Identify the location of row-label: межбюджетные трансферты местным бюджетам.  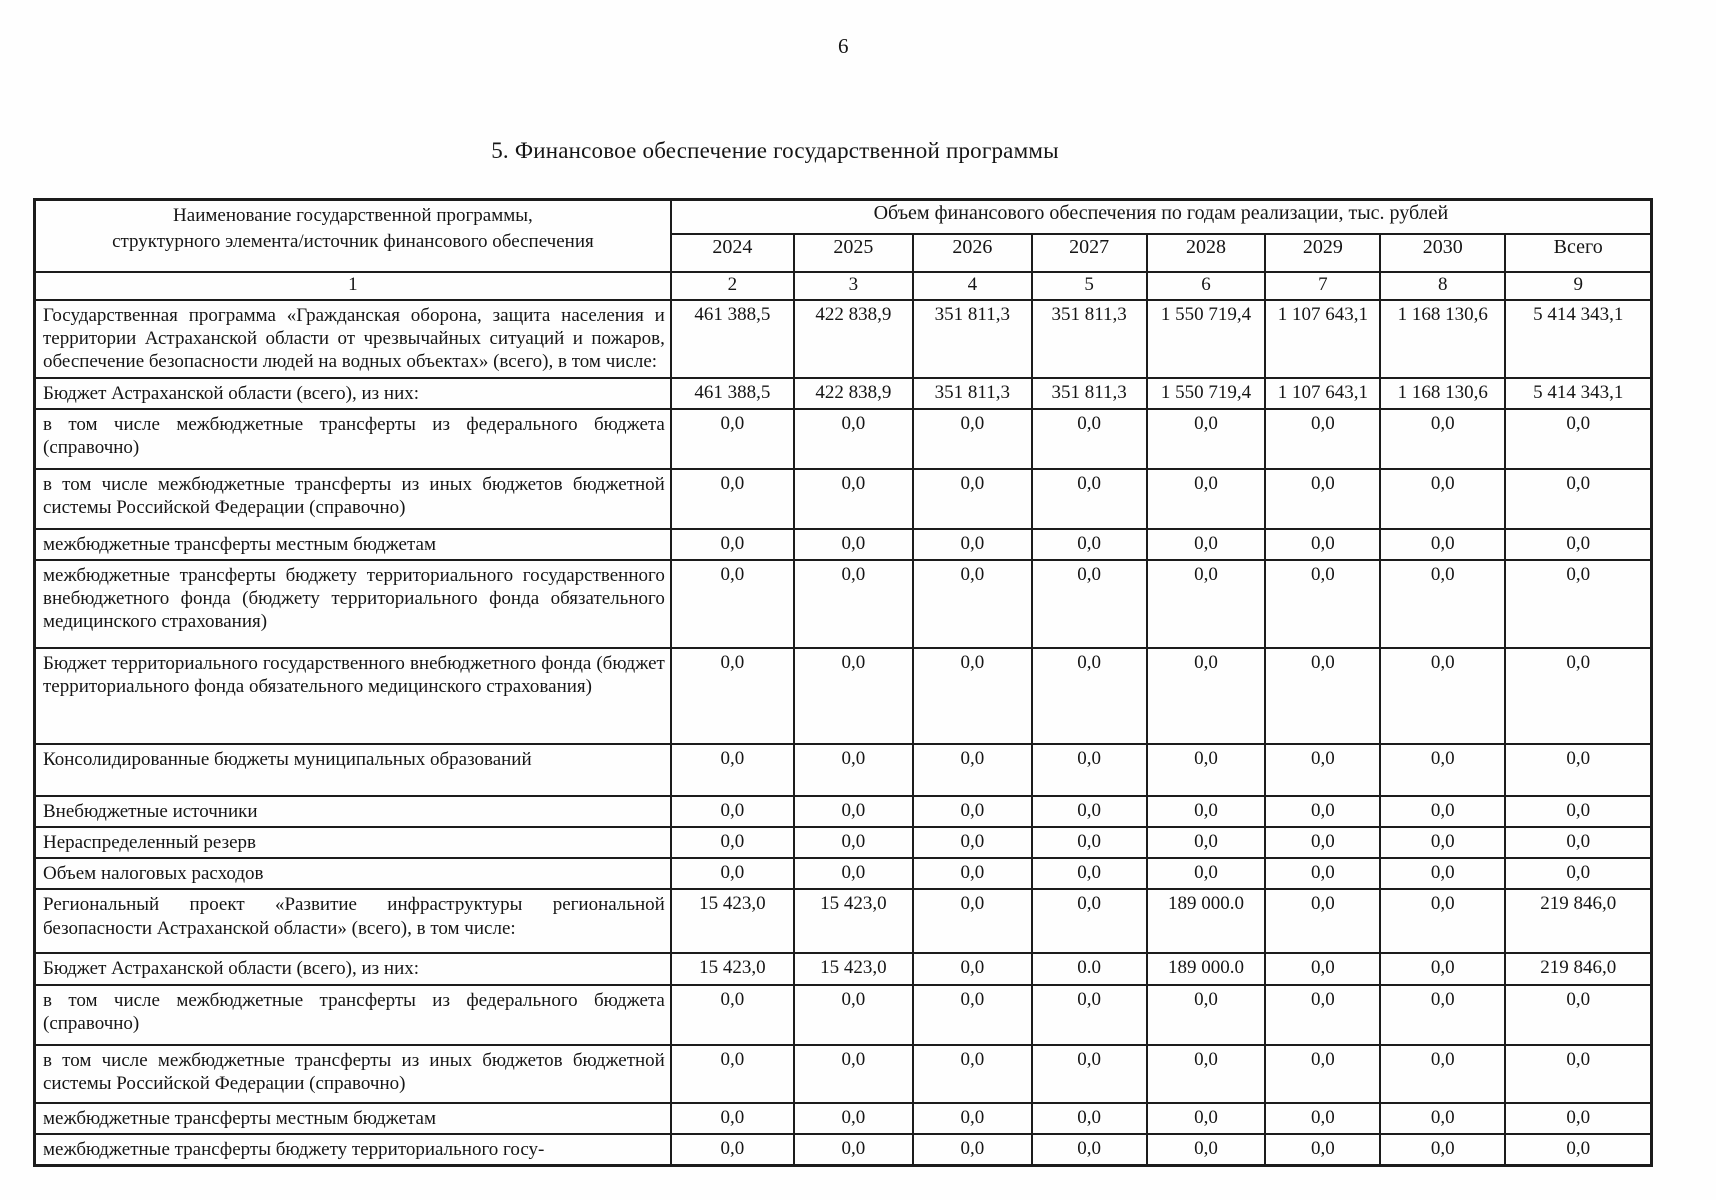
(352, 1118).